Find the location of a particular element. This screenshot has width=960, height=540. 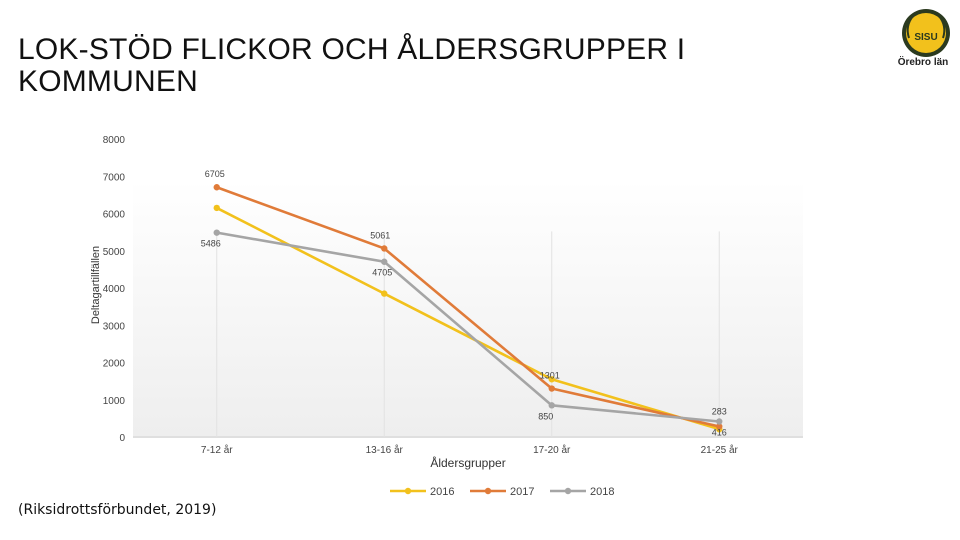

legend-marker-2016 is located at coordinates (408, 491).